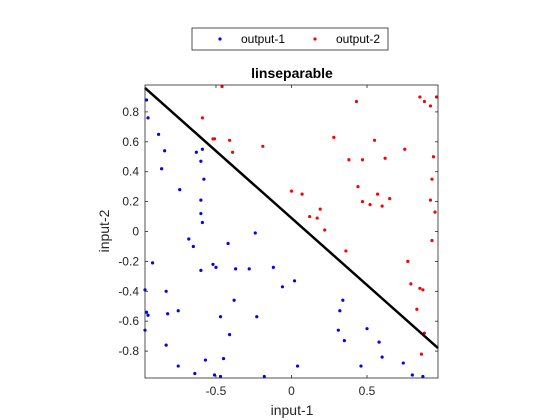 This screenshot has width=560, height=420. What do you see at coordinates (291, 391) in the screenshot?
I see `x-tick-label: 0` at bounding box center [291, 391].